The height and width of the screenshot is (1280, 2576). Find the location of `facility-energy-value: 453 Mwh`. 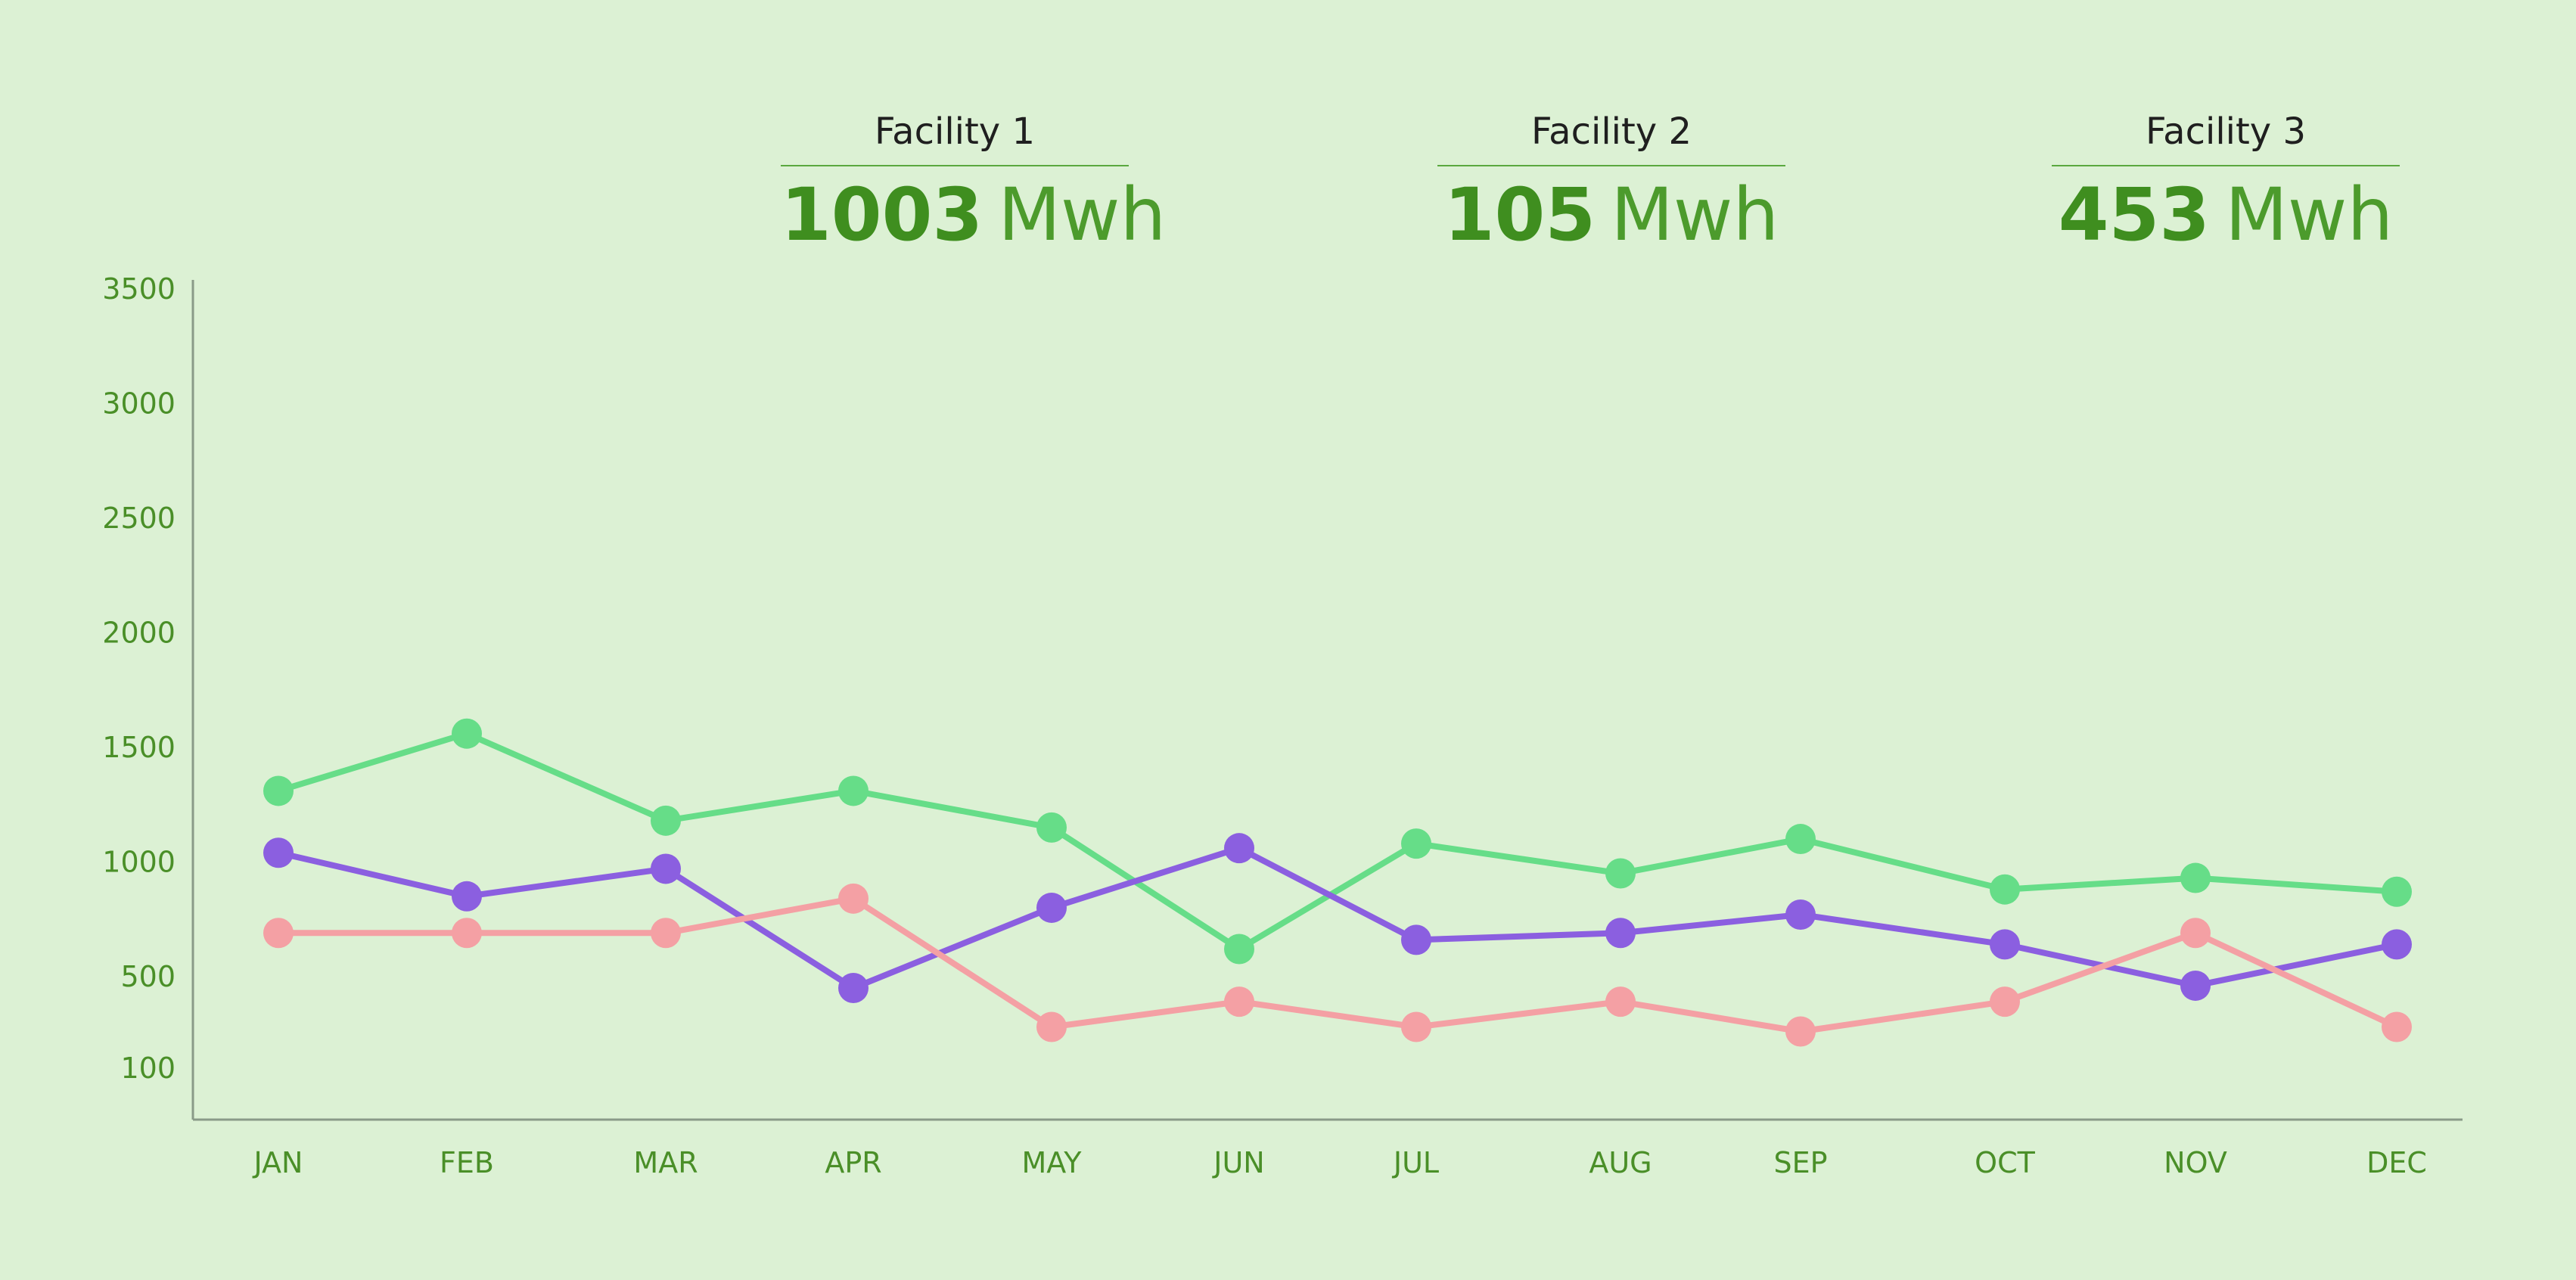

facility-energy-value: 453 Mwh is located at coordinates (2226, 215).